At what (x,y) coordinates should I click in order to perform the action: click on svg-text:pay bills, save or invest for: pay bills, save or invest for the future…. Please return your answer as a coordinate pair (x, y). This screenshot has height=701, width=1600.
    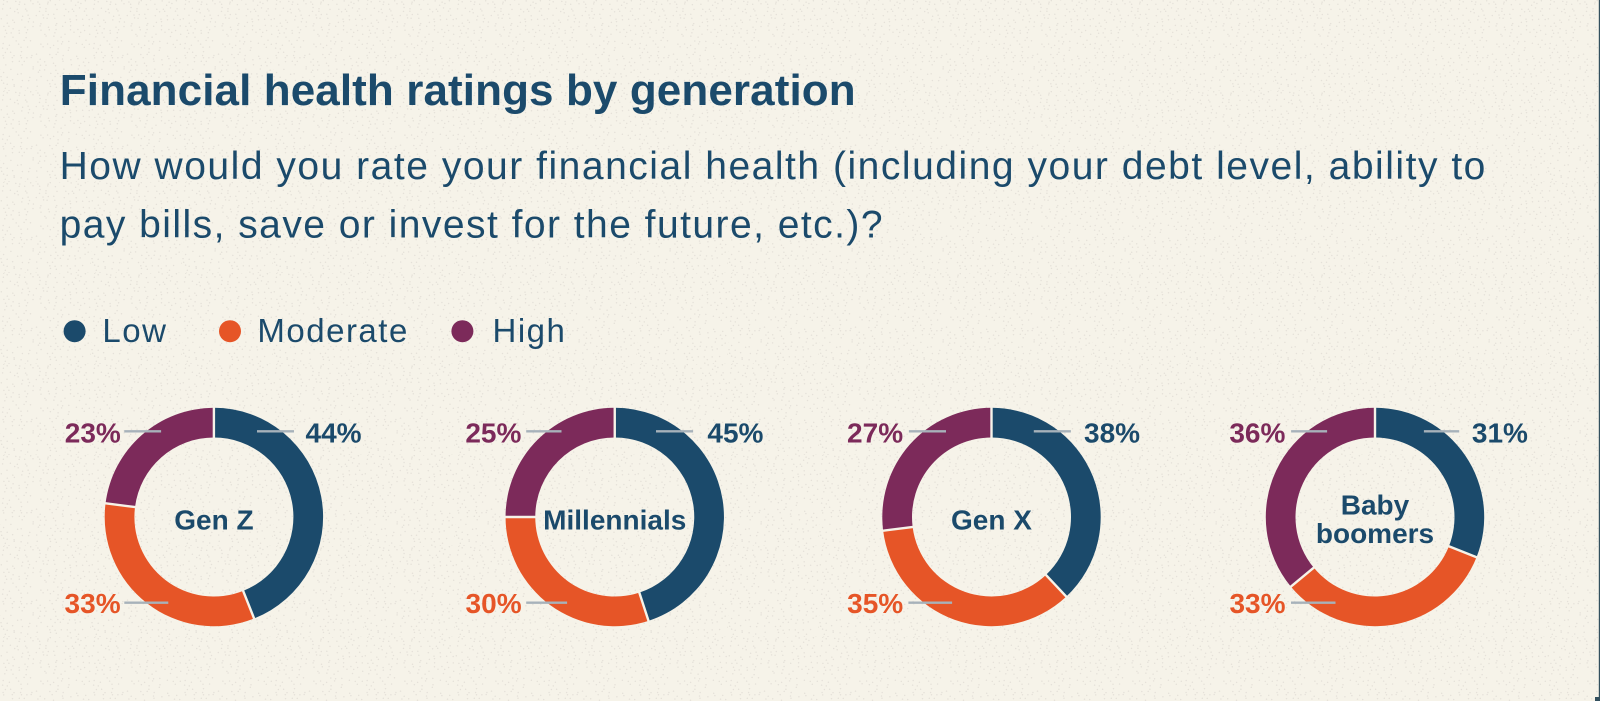
    Looking at the image, I should click on (472, 225).